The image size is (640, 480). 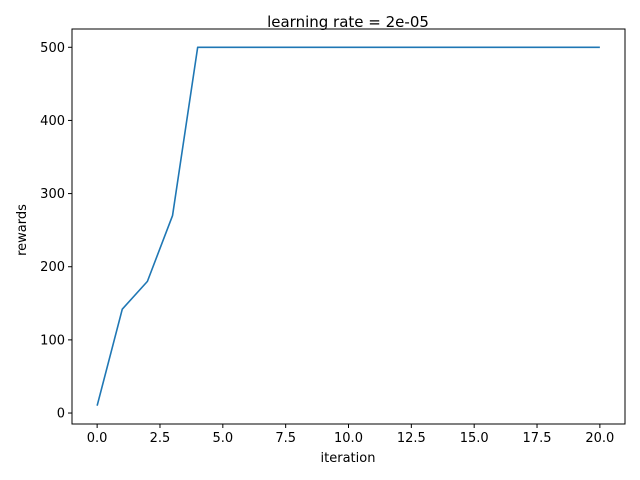 What do you see at coordinates (599, 438) in the screenshot?
I see `x-tick-label: 20.0` at bounding box center [599, 438].